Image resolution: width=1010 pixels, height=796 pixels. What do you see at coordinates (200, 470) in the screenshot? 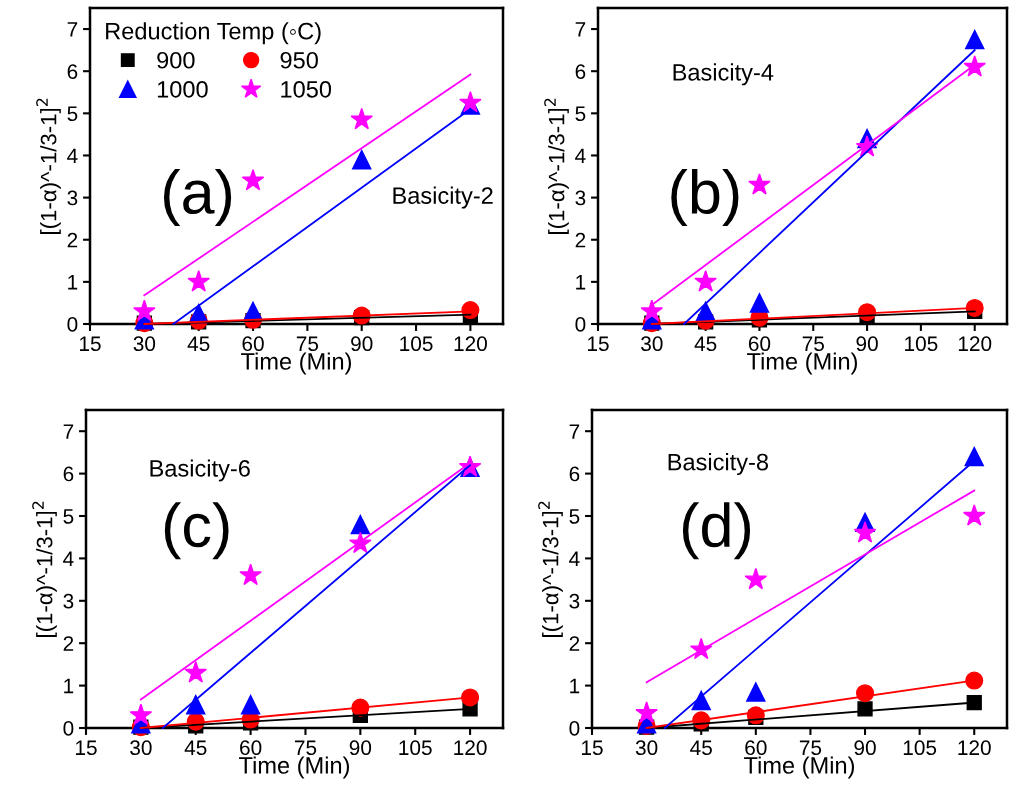
I see `annotation: Basicity-6` at bounding box center [200, 470].